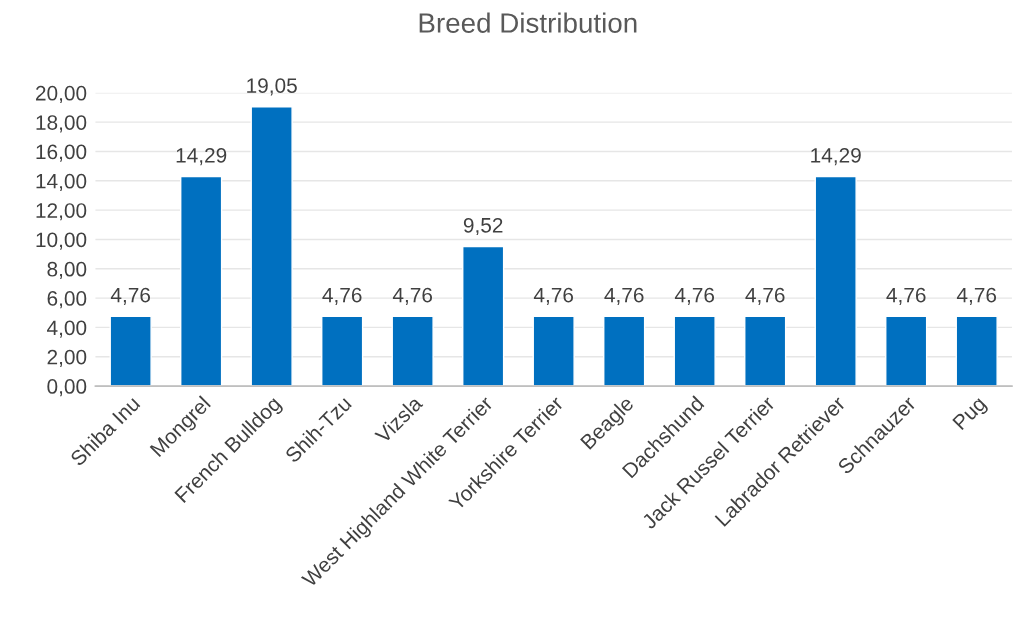 This screenshot has height=636, width=1015. What do you see at coordinates (67, 329) in the screenshot?
I see `y-tick-label: 4,00` at bounding box center [67, 329].